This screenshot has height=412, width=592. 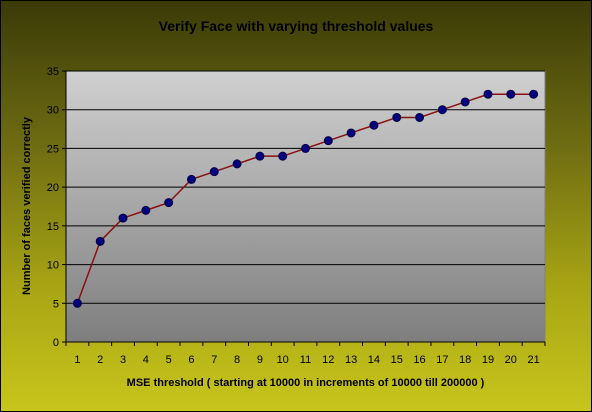 What do you see at coordinates (442, 360) in the screenshot?
I see `x-tick-label: 17` at bounding box center [442, 360].